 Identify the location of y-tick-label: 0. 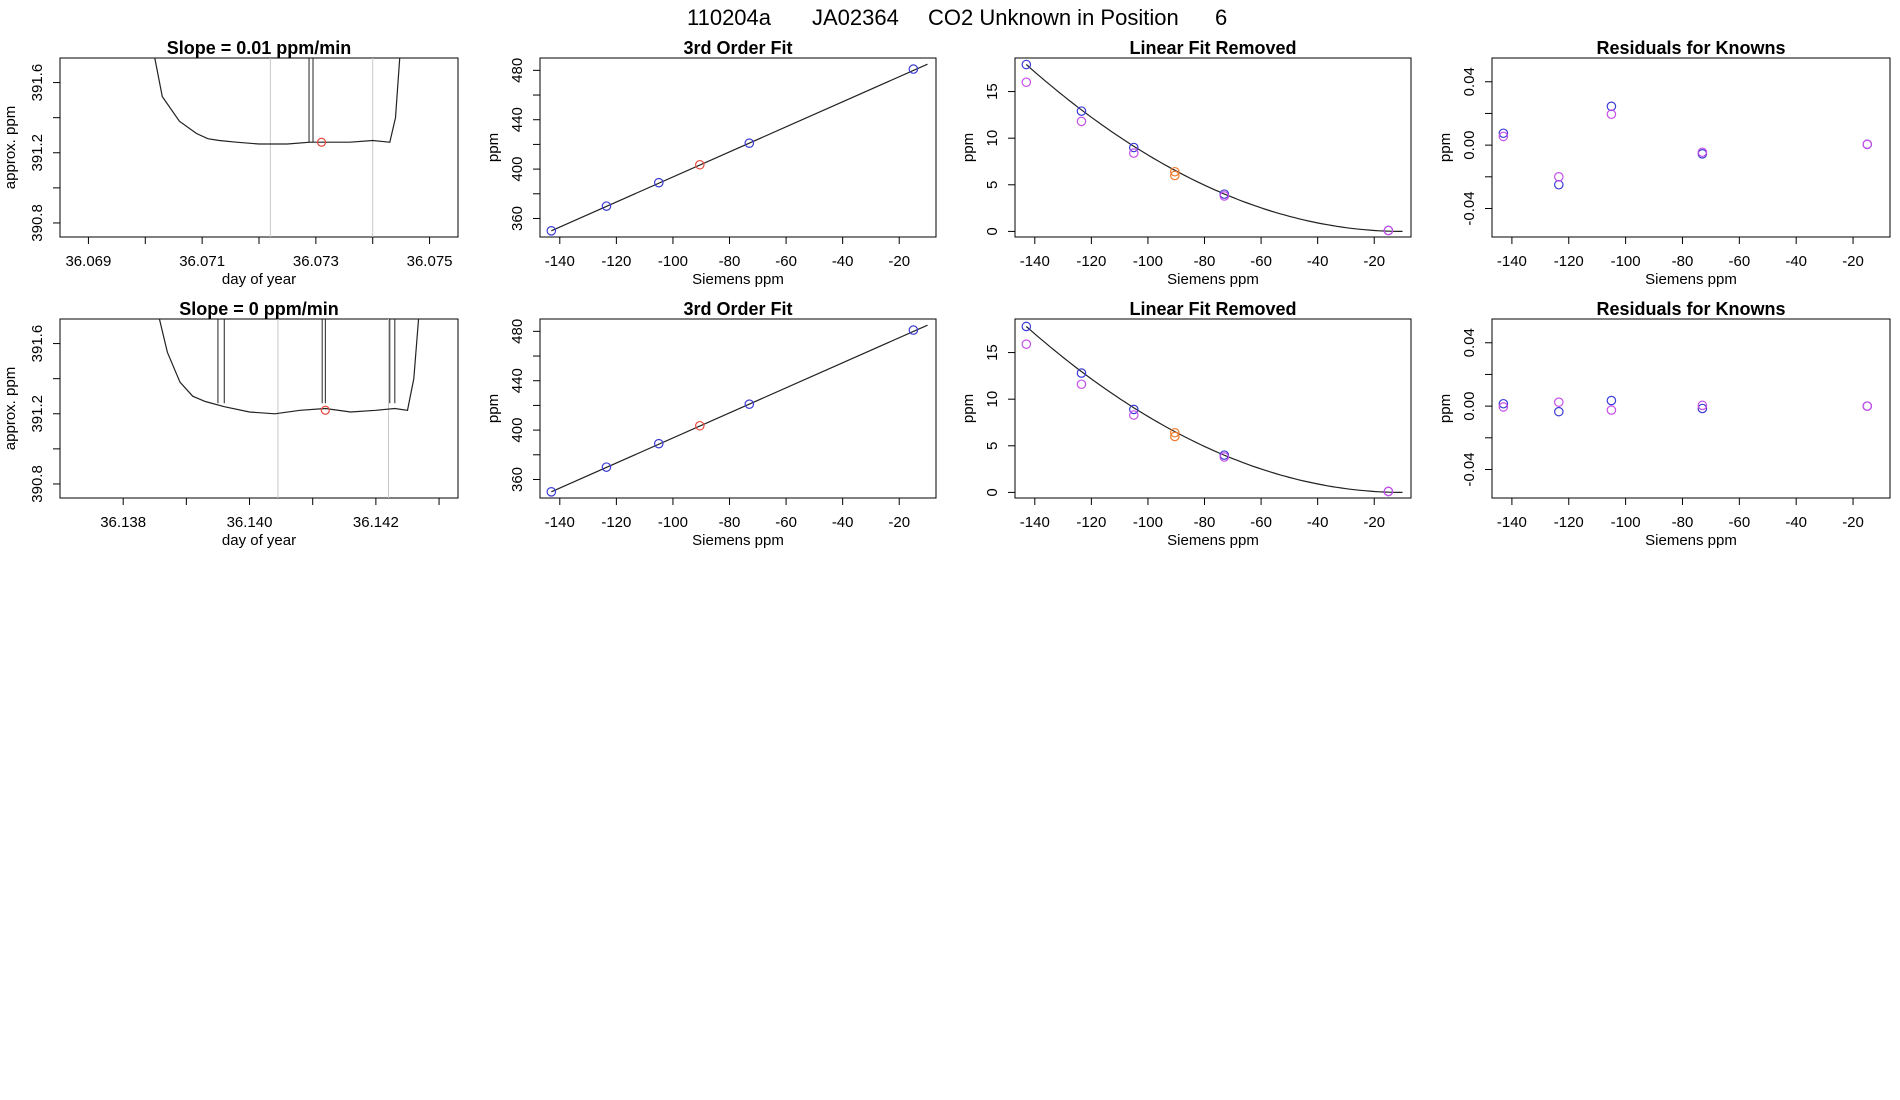
(992, 492).